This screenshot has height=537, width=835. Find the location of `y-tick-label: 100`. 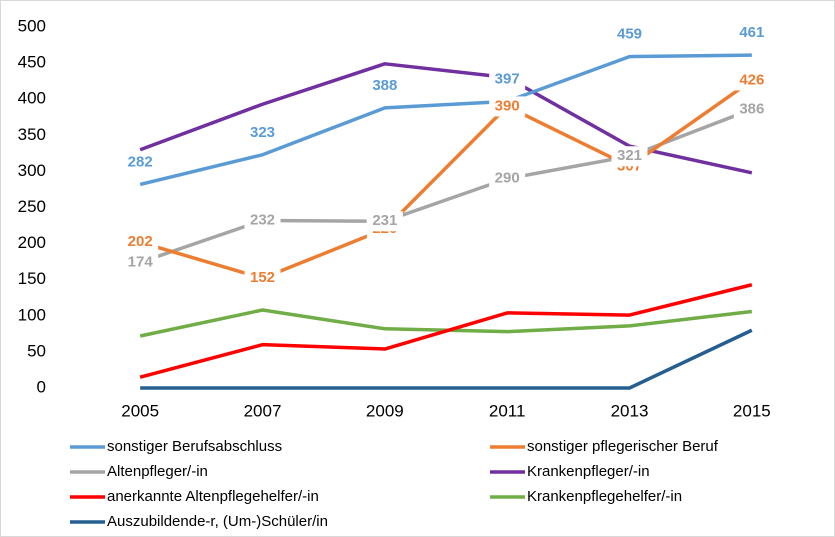

y-tick-label: 100 is located at coordinates (32, 314).